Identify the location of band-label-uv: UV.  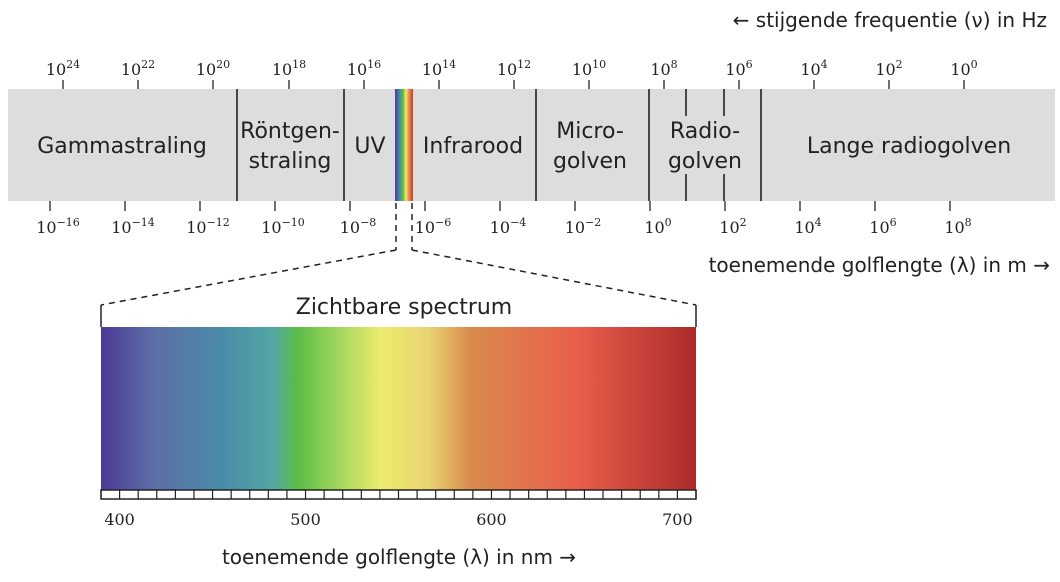
(369, 146).